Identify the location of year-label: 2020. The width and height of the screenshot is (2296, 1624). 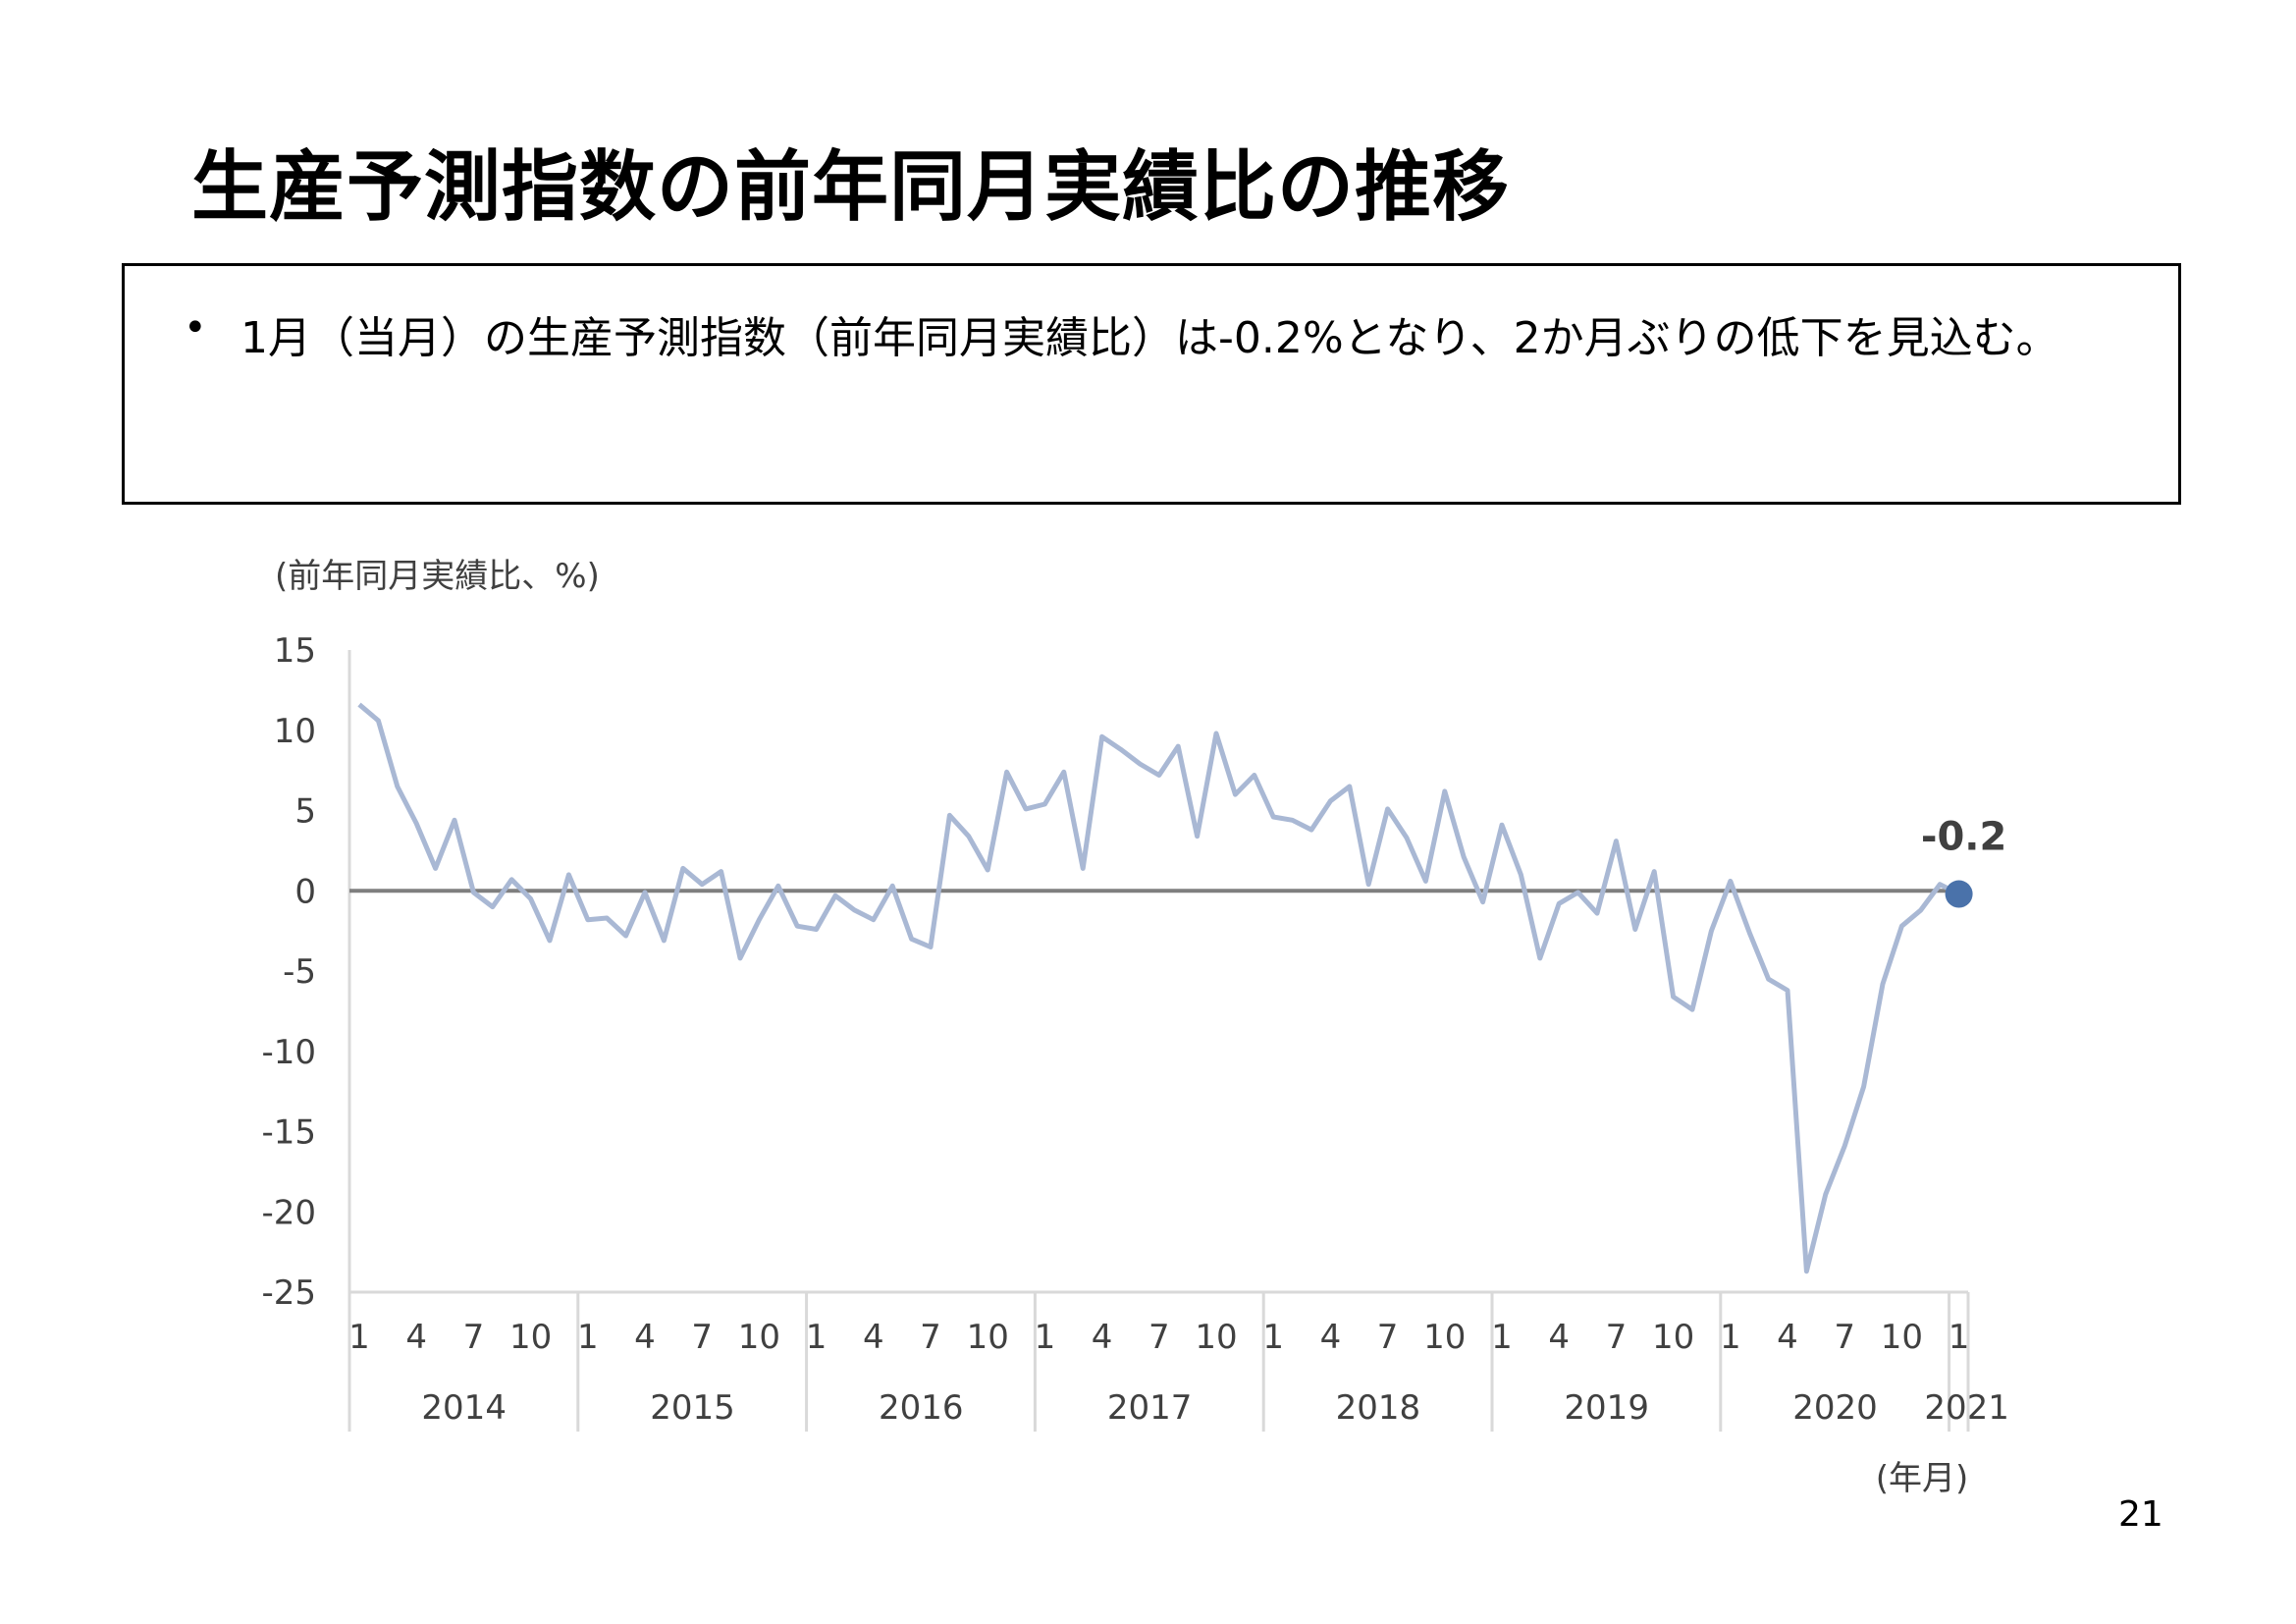
(1835, 1408).